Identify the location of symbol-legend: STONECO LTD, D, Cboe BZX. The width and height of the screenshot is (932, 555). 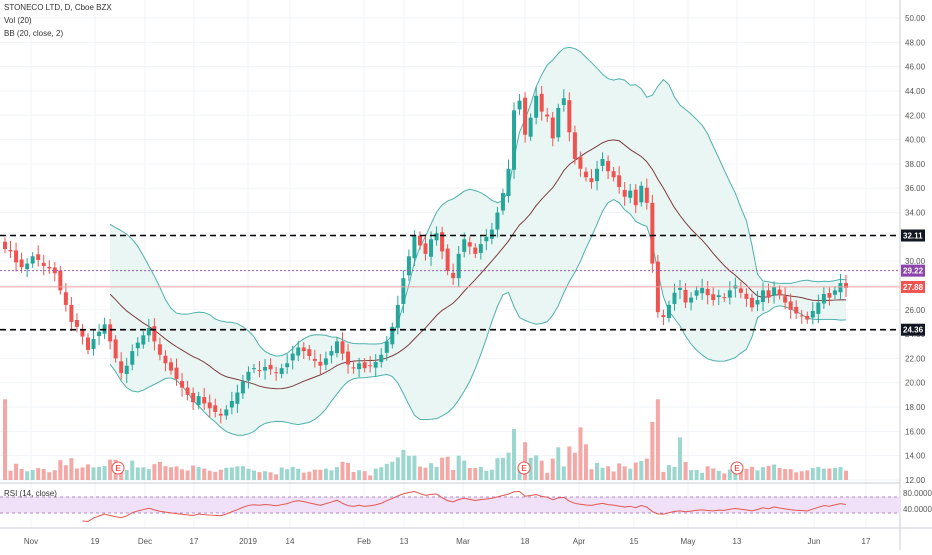
(58, 7).